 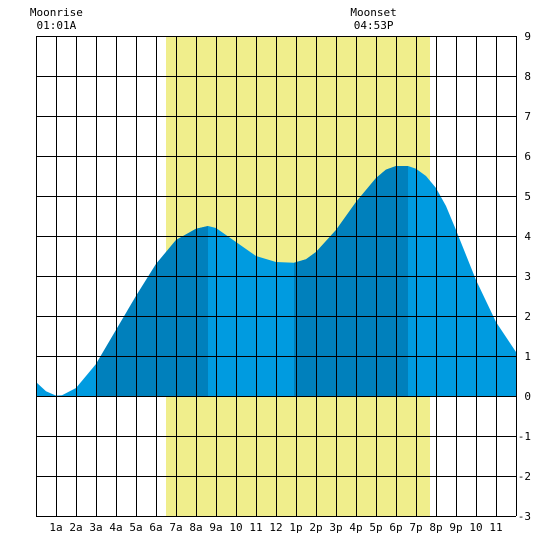 I want to click on x-tick-label: 4p, so click(x=355, y=527).